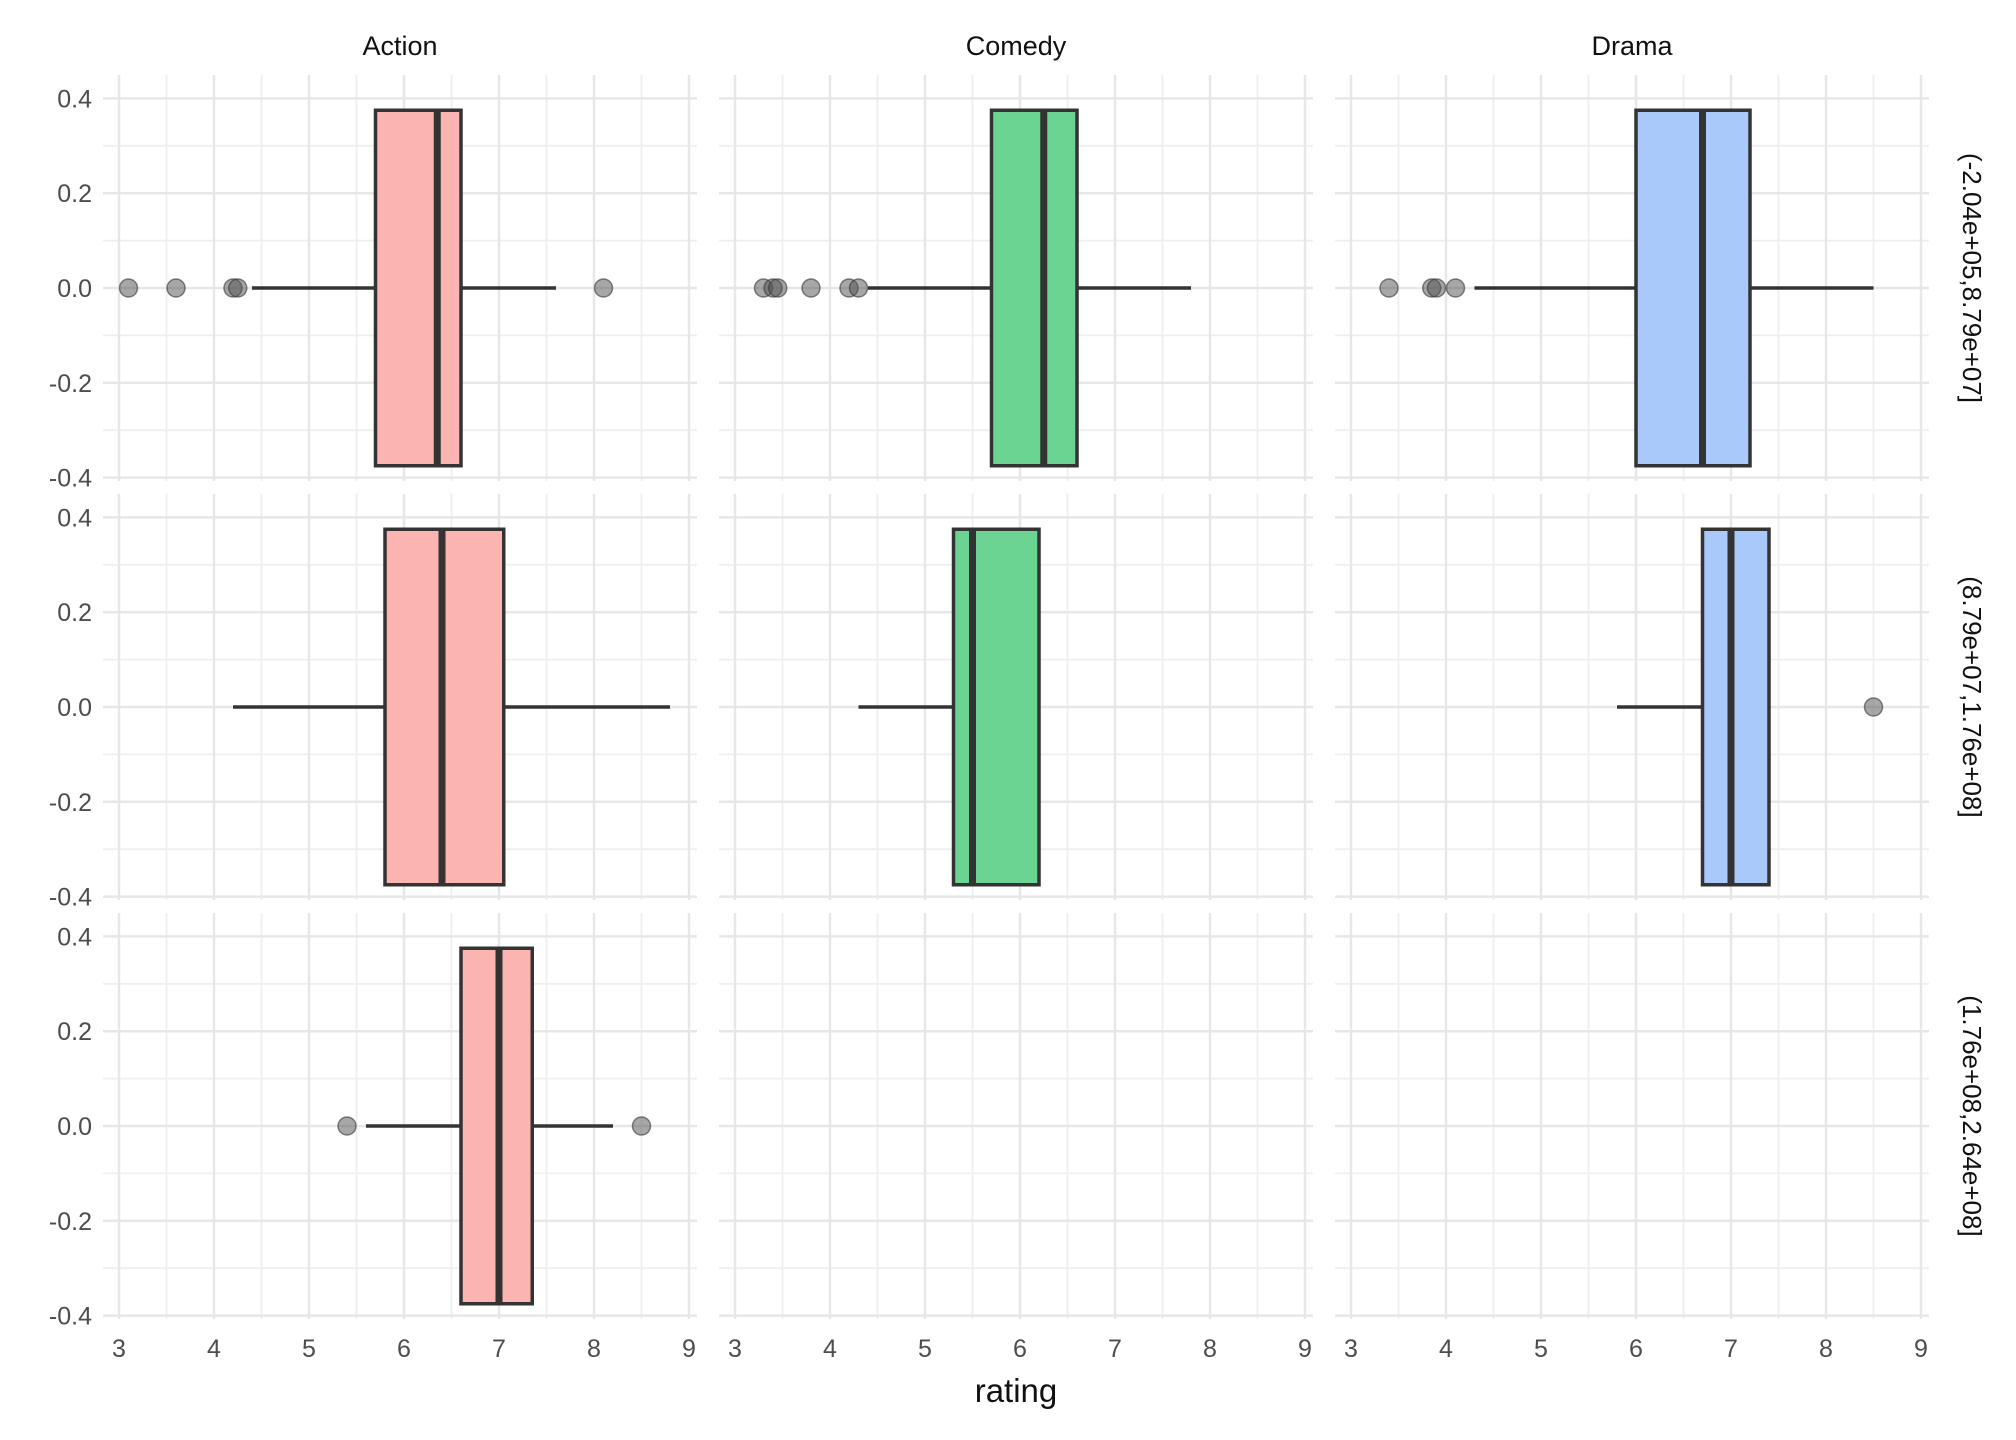 This screenshot has height=1440, width=2016. I want to click on strip-label-row2: (1.76e+08,2.64e+08], so click(1972, 1115).